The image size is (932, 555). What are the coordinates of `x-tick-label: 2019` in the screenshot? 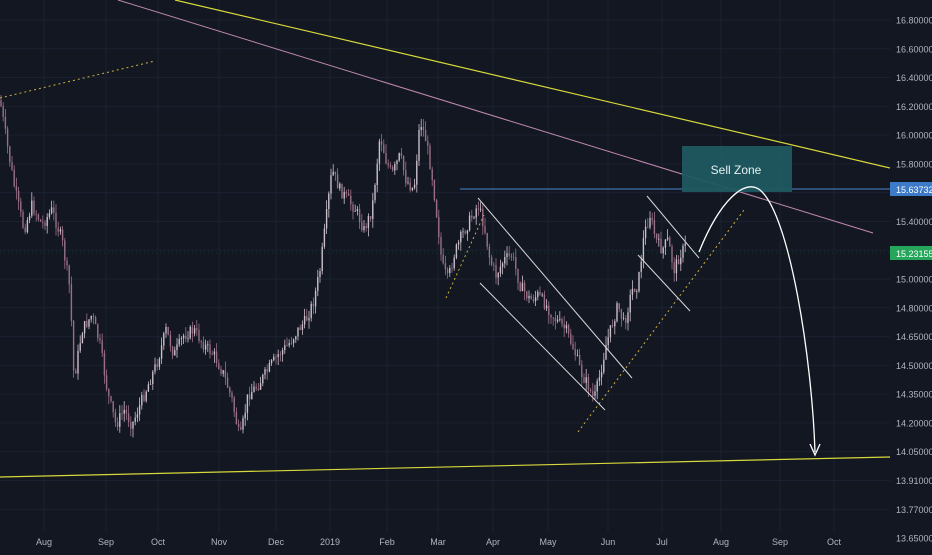 It's located at (330, 542).